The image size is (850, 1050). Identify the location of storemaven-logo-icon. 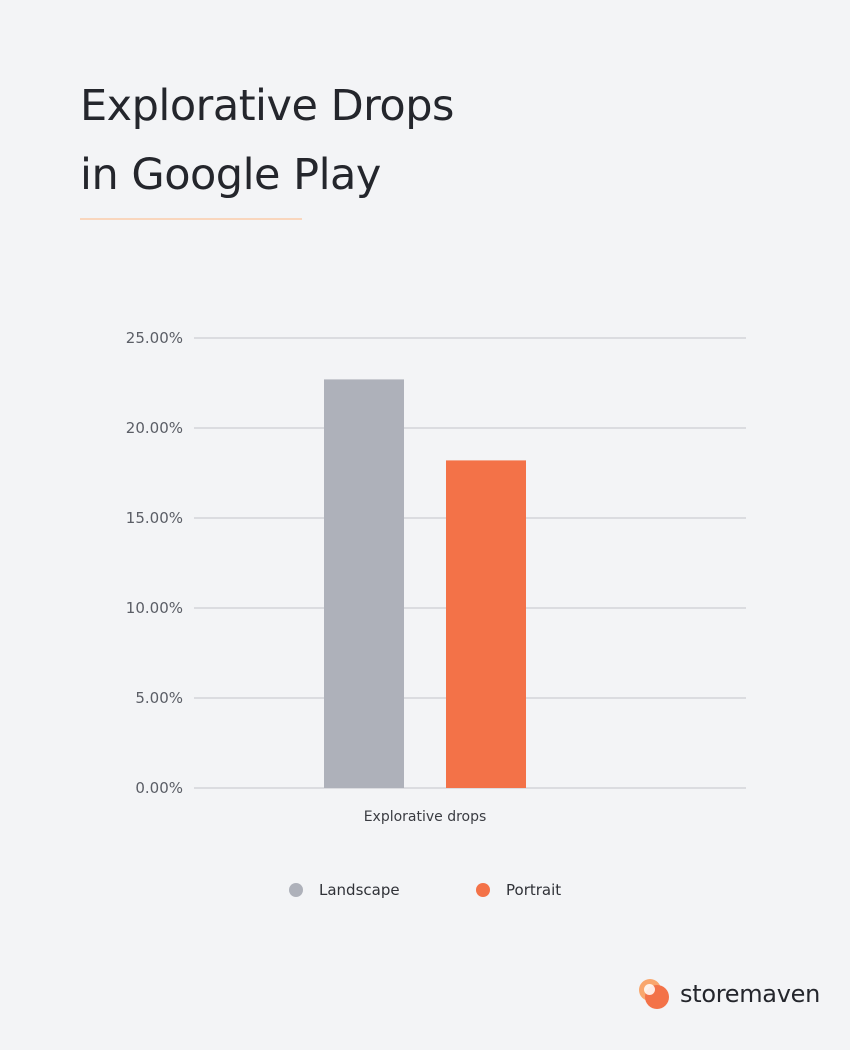
(654, 994).